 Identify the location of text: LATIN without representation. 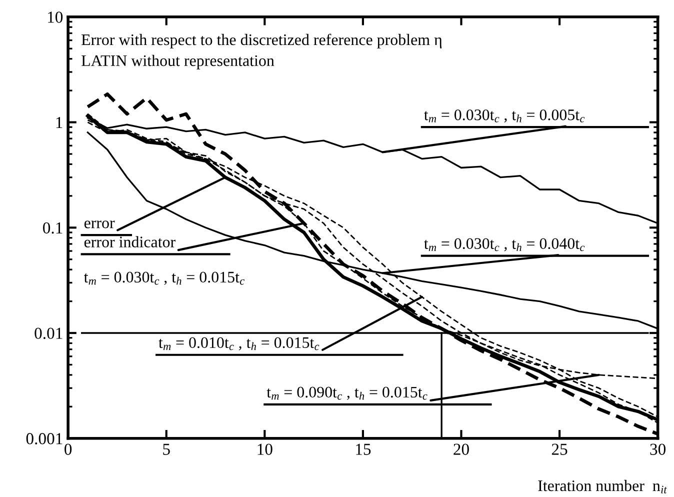
(178, 62).